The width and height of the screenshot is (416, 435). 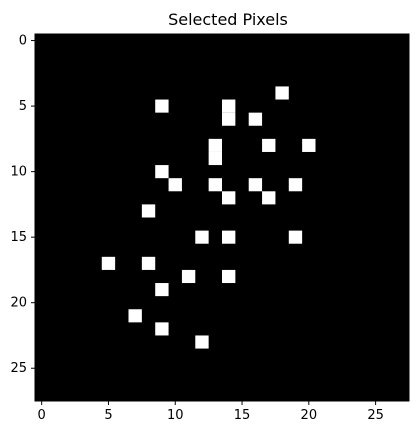 What do you see at coordinates (18, 303) in the screenshot?
I see `y-tick-label: 20` at bounding box center [18, 303].